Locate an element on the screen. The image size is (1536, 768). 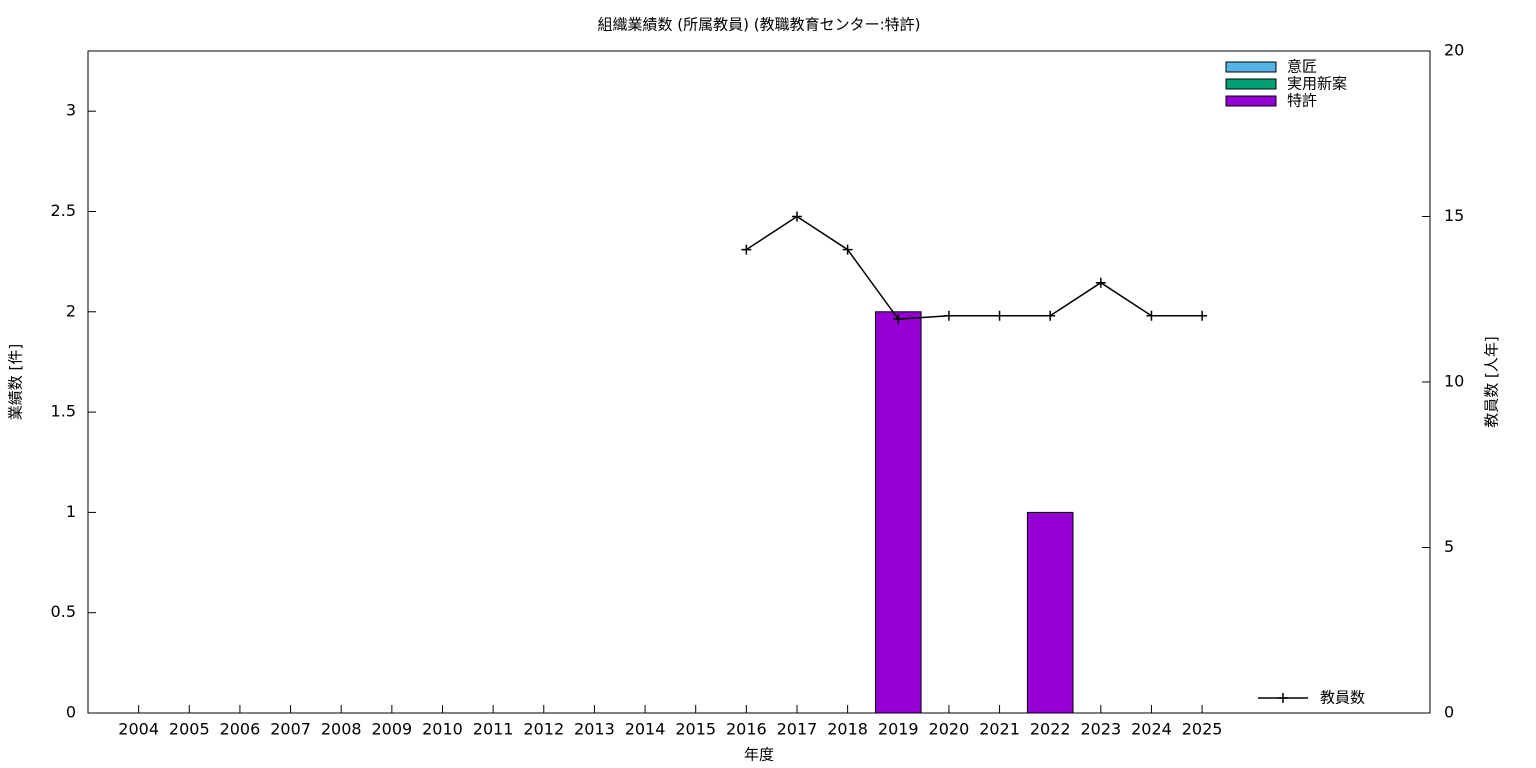
y2-tick-label: 15 is located at coordinates (1454, 215).